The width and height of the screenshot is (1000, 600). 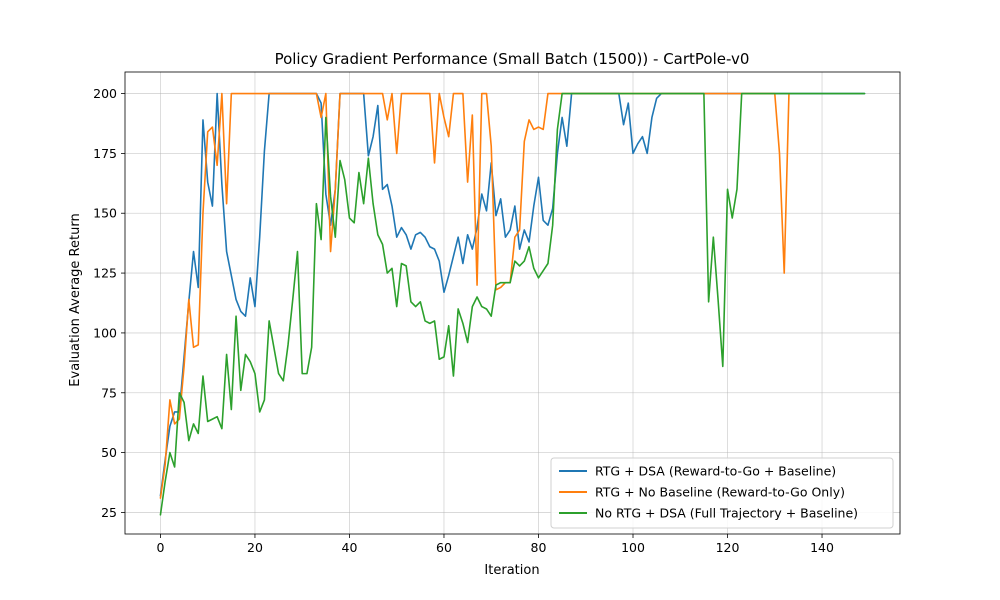 I want to click on x-tick-label: 80, so click(x=539, y=547).